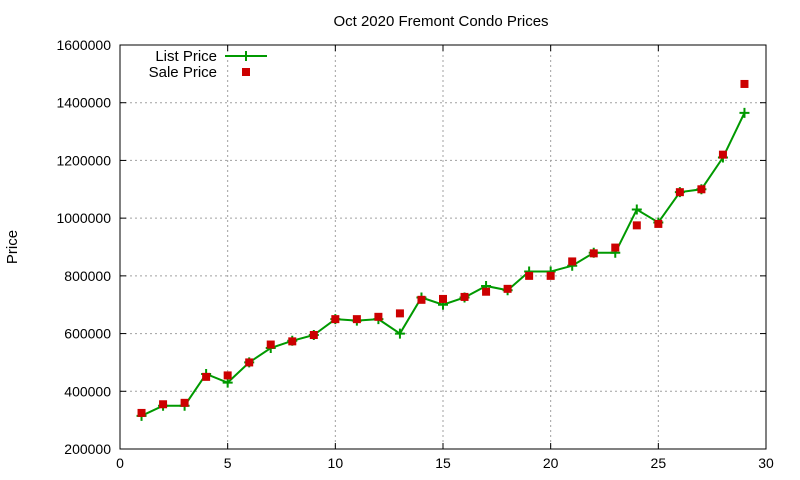 The height and width of the screenshot is (480, 800). I want to click on y-tick-label: 1400000, so click(83, 103).